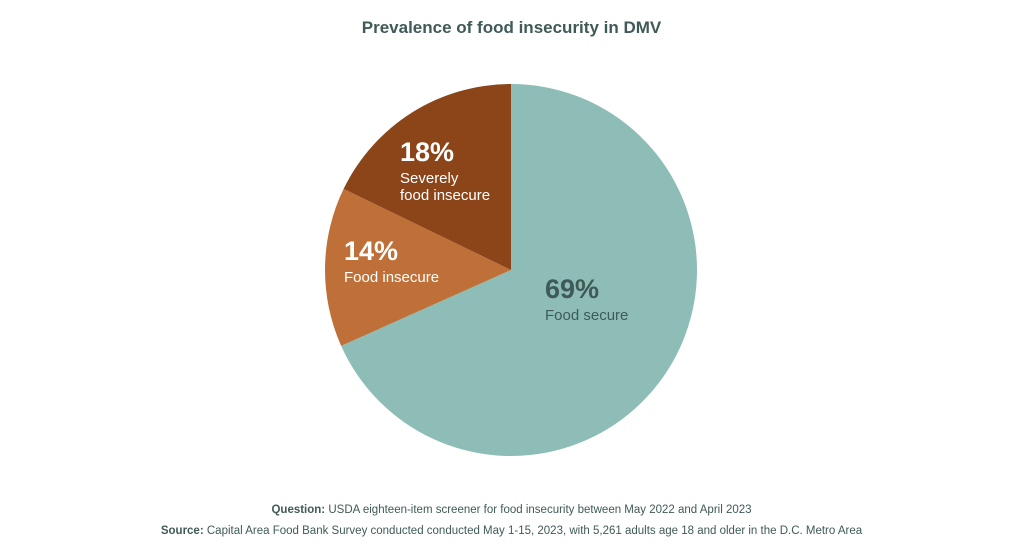  Describe the element at coordinates (182, 531) in the screenshot. I see `source-label: Source:` at that location.